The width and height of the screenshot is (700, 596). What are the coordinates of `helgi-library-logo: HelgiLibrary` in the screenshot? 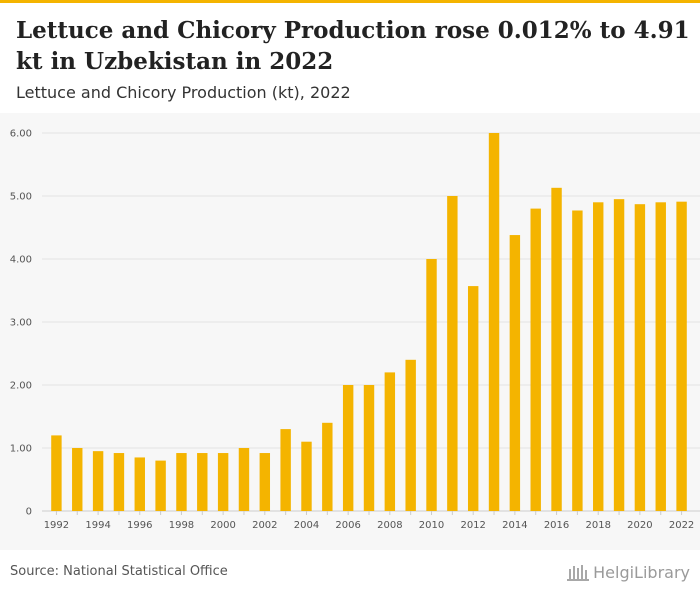 It's located at (628, 572).